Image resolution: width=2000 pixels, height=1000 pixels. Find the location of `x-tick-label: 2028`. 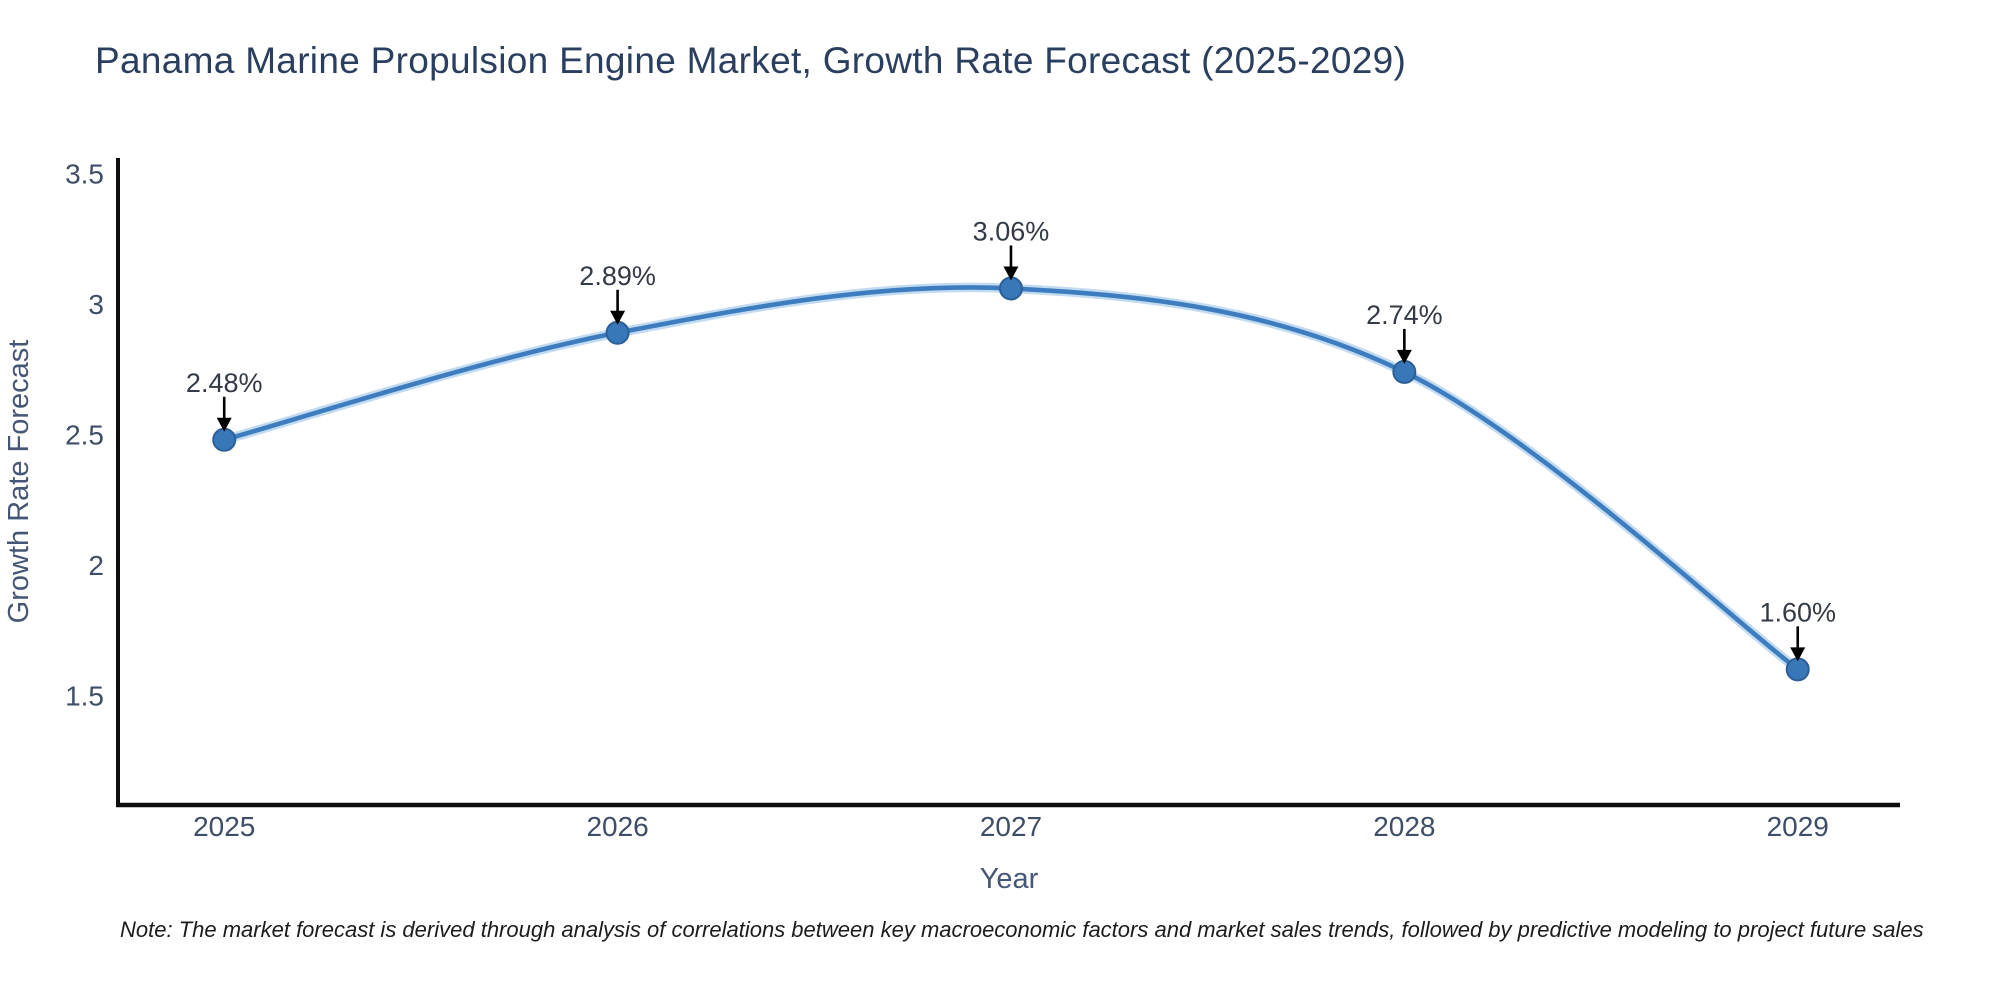

x-tick-label: 2028 is located at coordinates (1404, 826).